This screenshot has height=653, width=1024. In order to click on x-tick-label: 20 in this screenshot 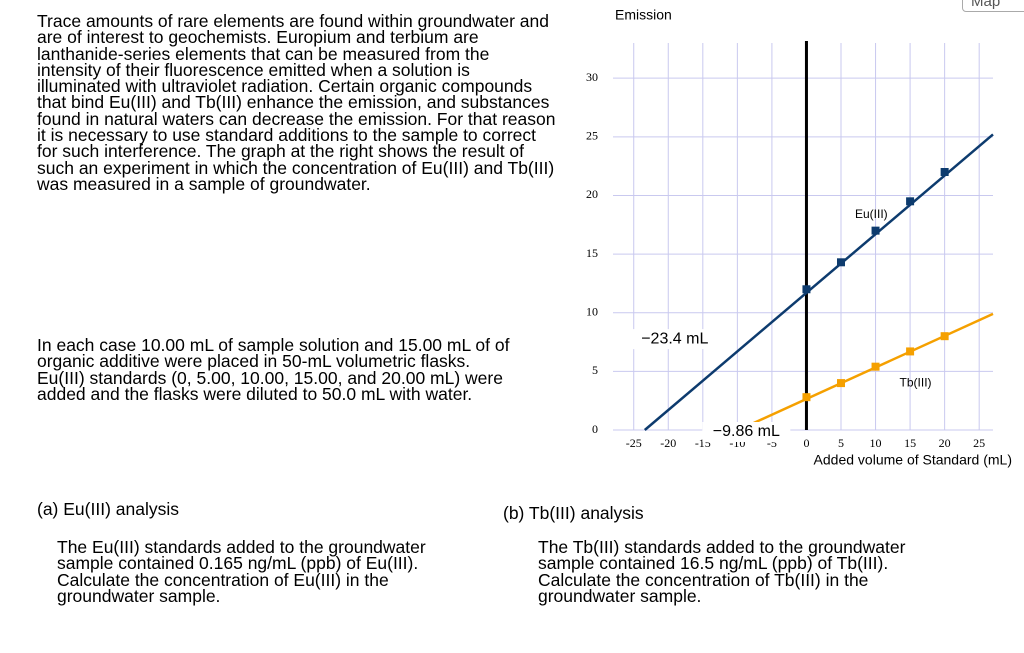, I will do `click(945, 443)`.